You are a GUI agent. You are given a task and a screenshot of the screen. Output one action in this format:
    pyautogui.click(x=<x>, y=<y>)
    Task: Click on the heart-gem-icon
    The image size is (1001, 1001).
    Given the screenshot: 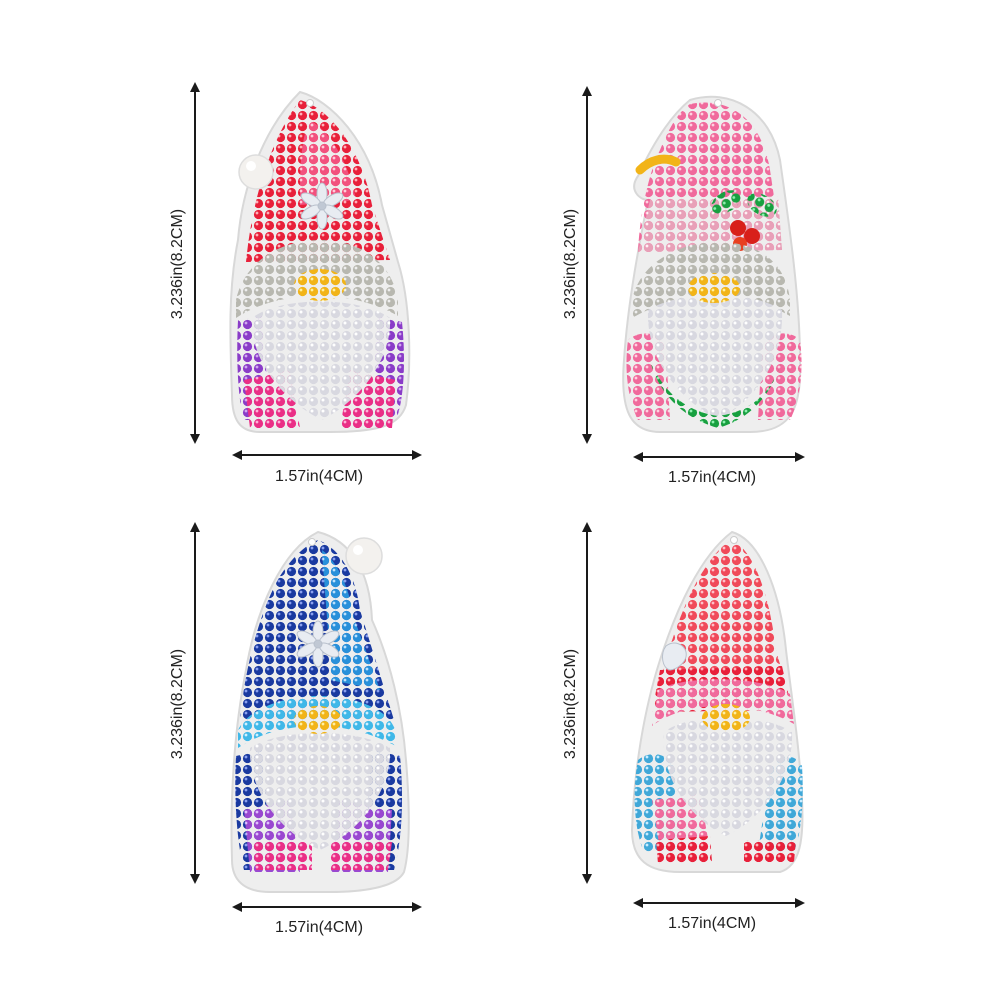 What is the action you would take?
    pyautogui.click(x=674, y=656)
    